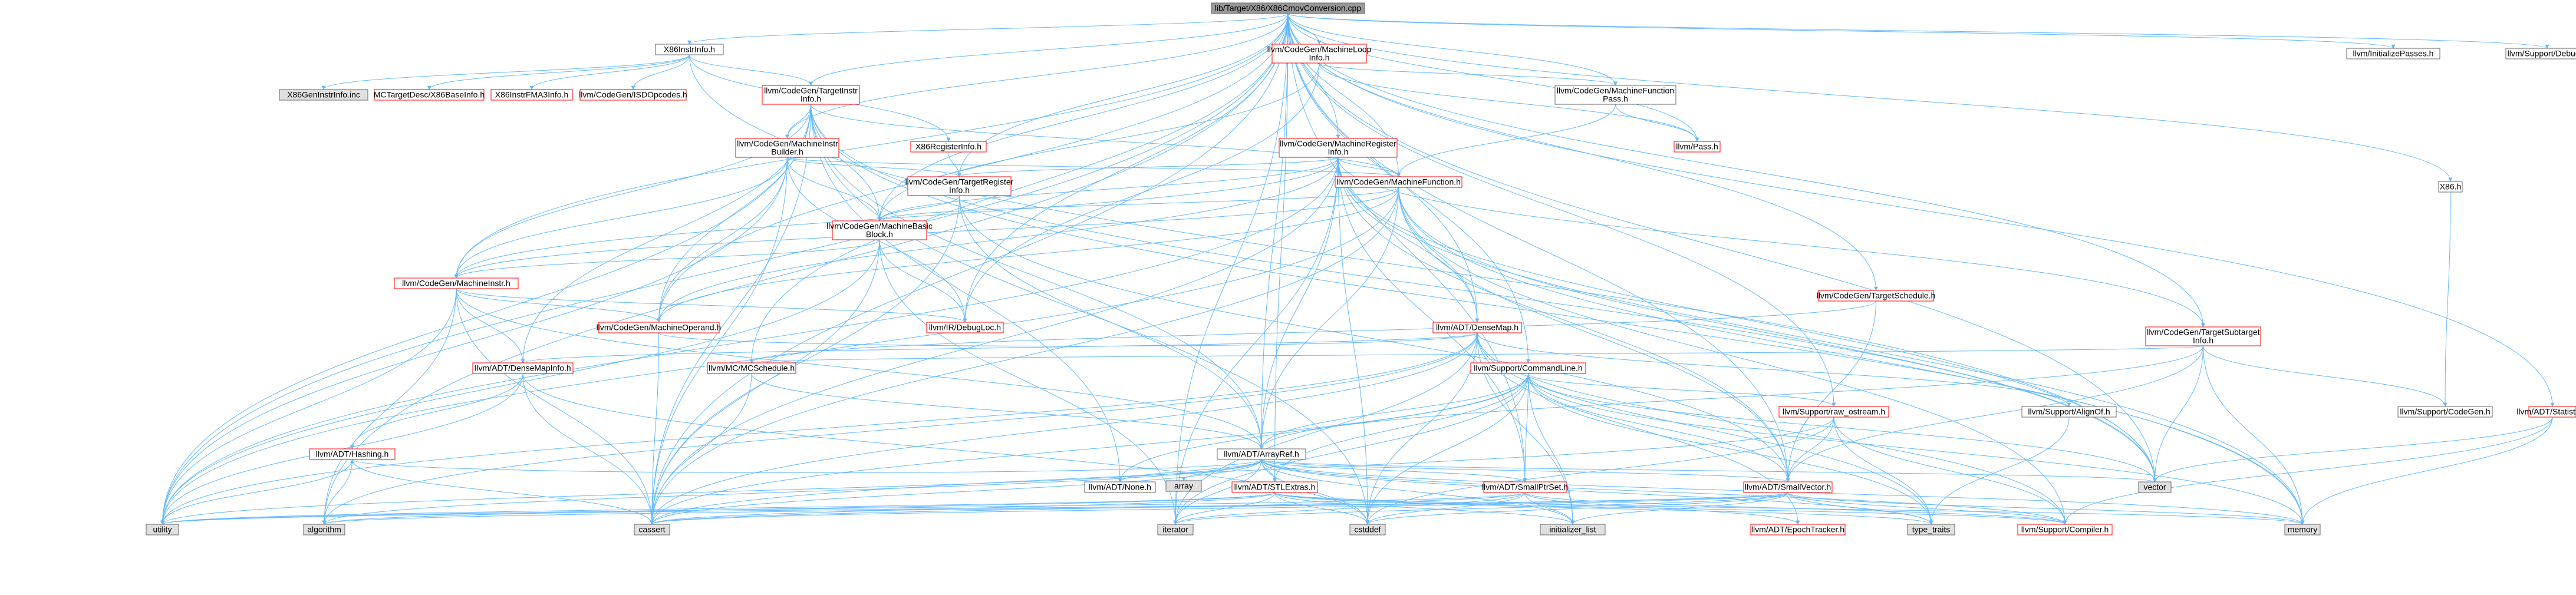  I want to click on edge-cmdline-to-rawos, so click(1682, 390).